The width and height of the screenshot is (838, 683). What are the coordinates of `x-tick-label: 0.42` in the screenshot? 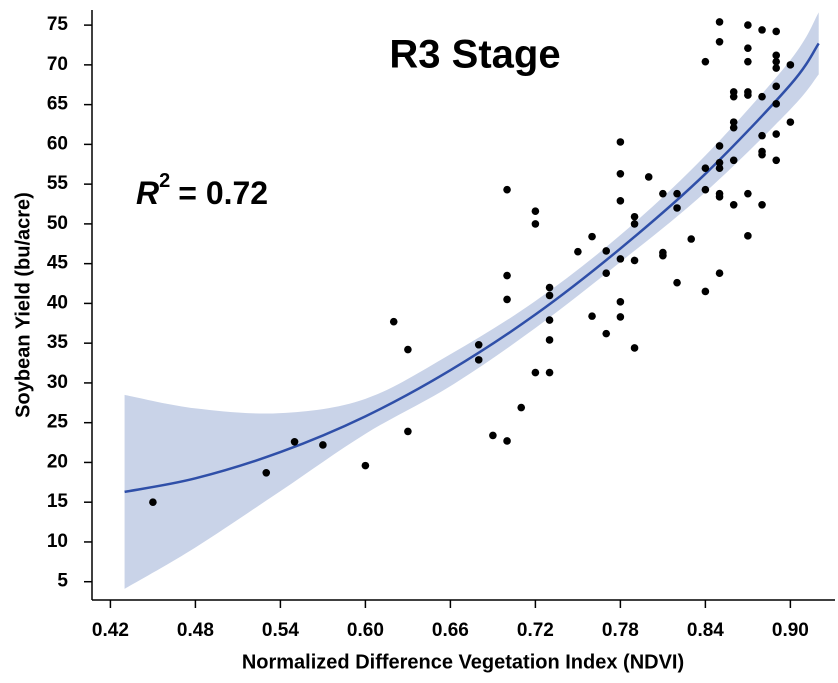 It's located at (110, 630).